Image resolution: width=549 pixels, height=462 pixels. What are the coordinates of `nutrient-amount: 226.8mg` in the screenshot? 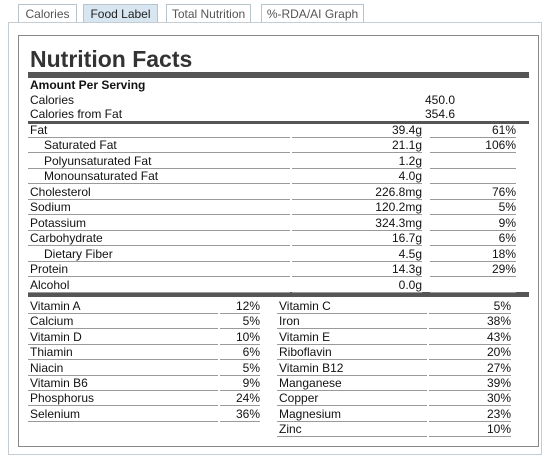 It's located at (357, 192).